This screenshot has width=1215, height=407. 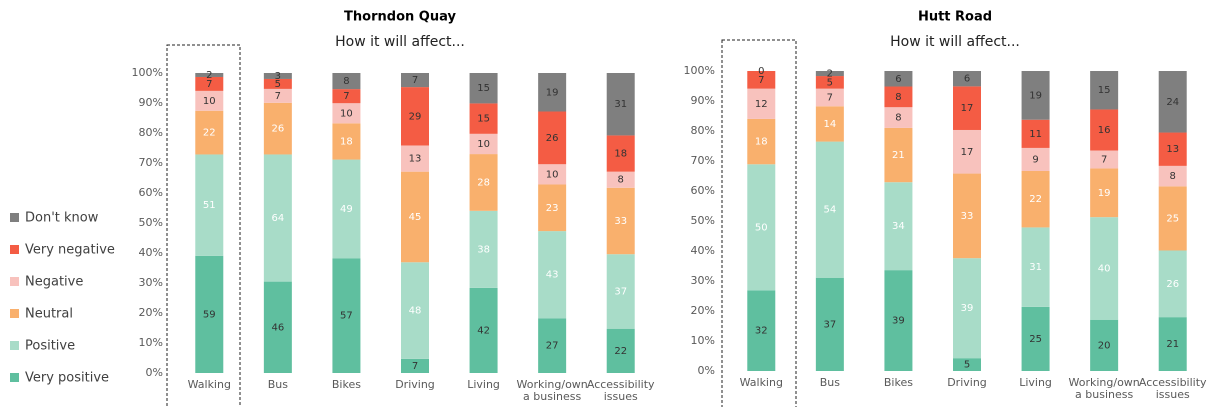 I want to click on data-label: 51, so click(x=209, y=205).